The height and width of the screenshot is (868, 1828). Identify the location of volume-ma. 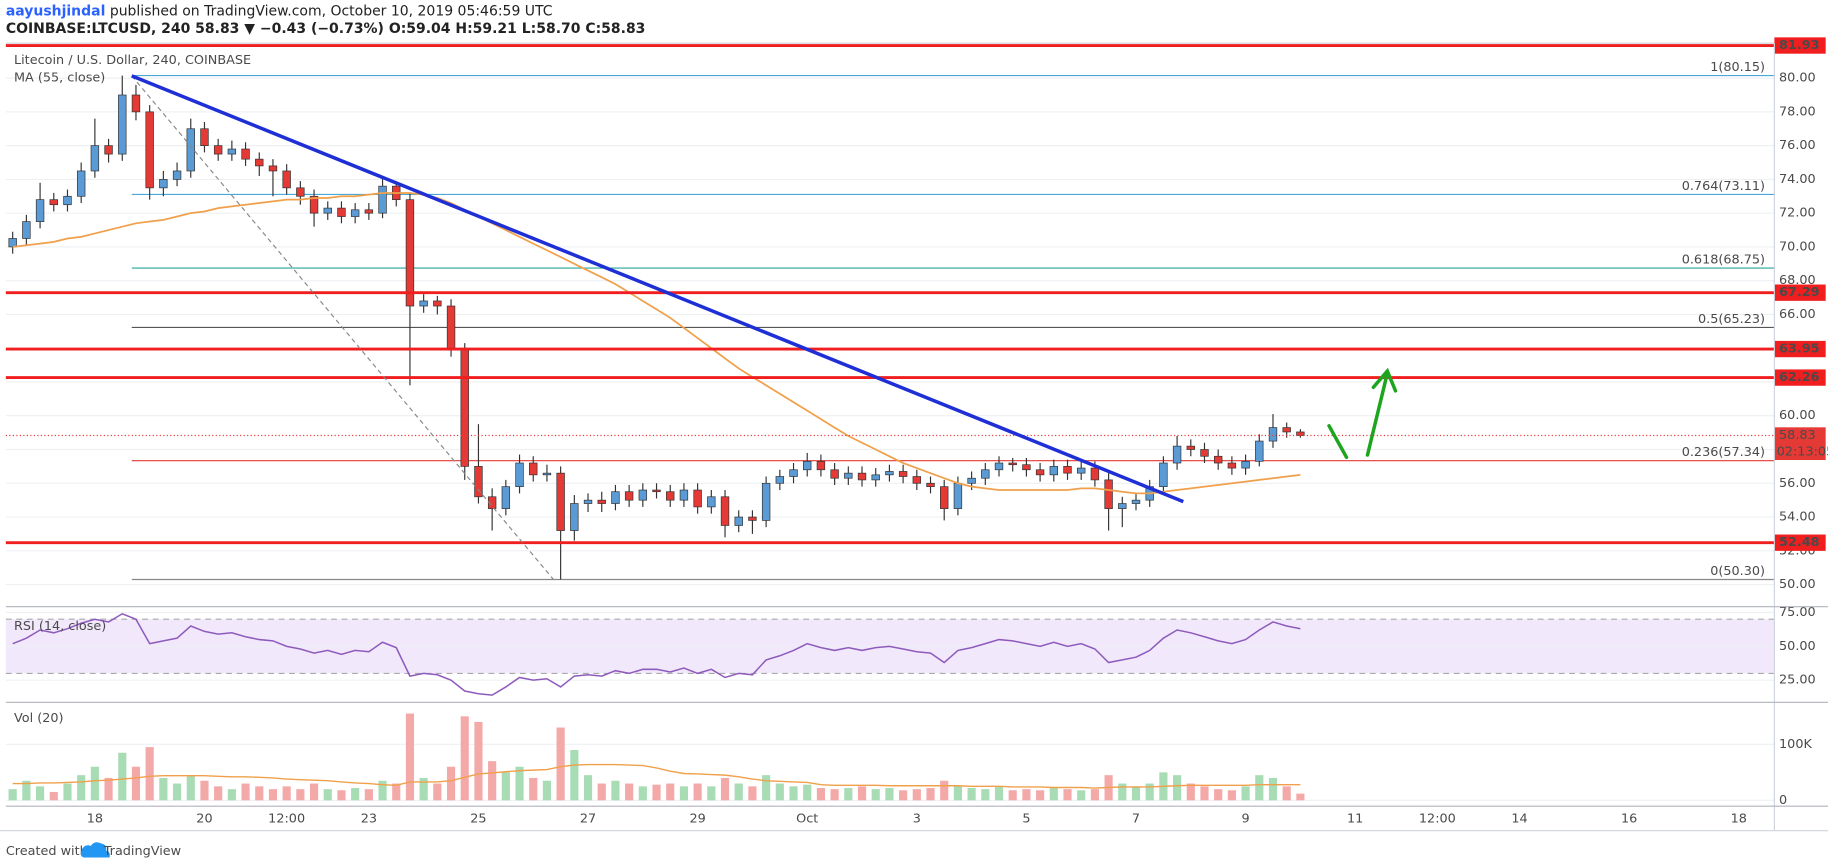
(656, 776).